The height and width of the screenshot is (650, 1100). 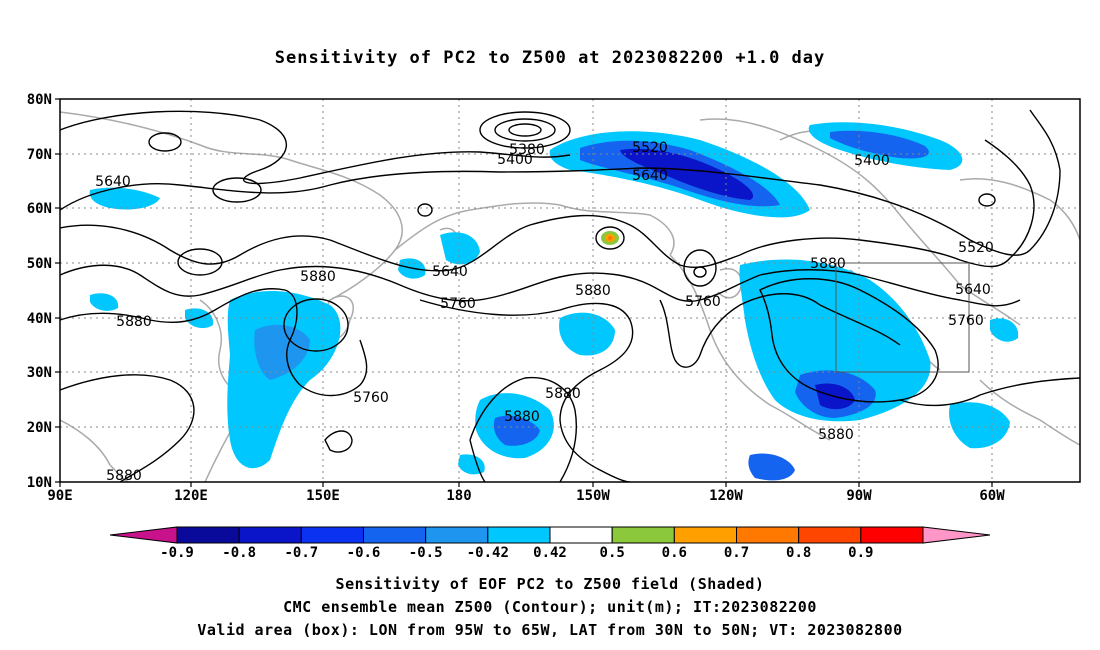 What do you see at coordinates (612, 553) in the screenshot?
I see `colorbar-tick-label: 0.5` at bounding box center [612, 553].